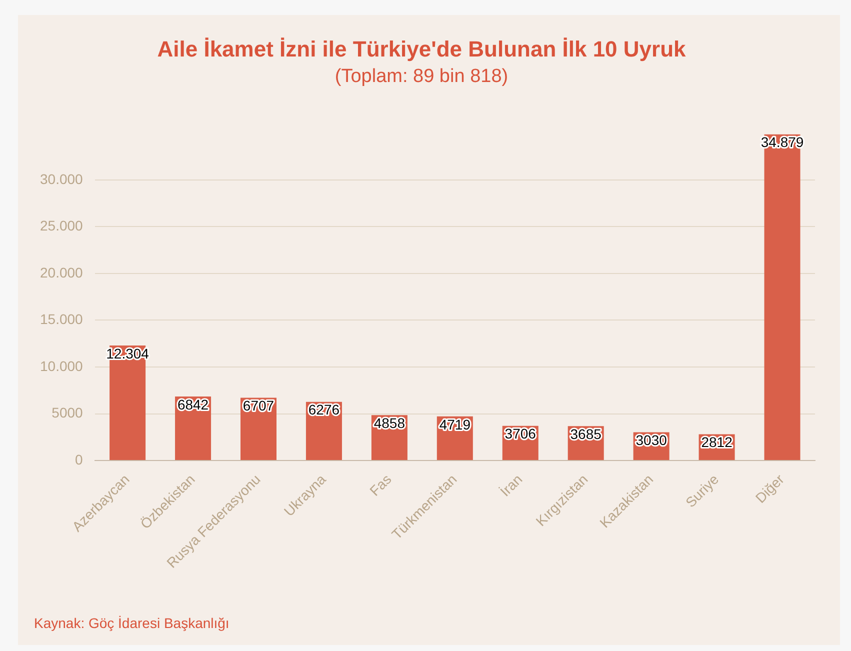 Image resolution: width=851 pixels, height=651 pixels. Describe the element at coordinates (62, 226) in the screenshot. I see `y-tick-label: 25.000` at that location.